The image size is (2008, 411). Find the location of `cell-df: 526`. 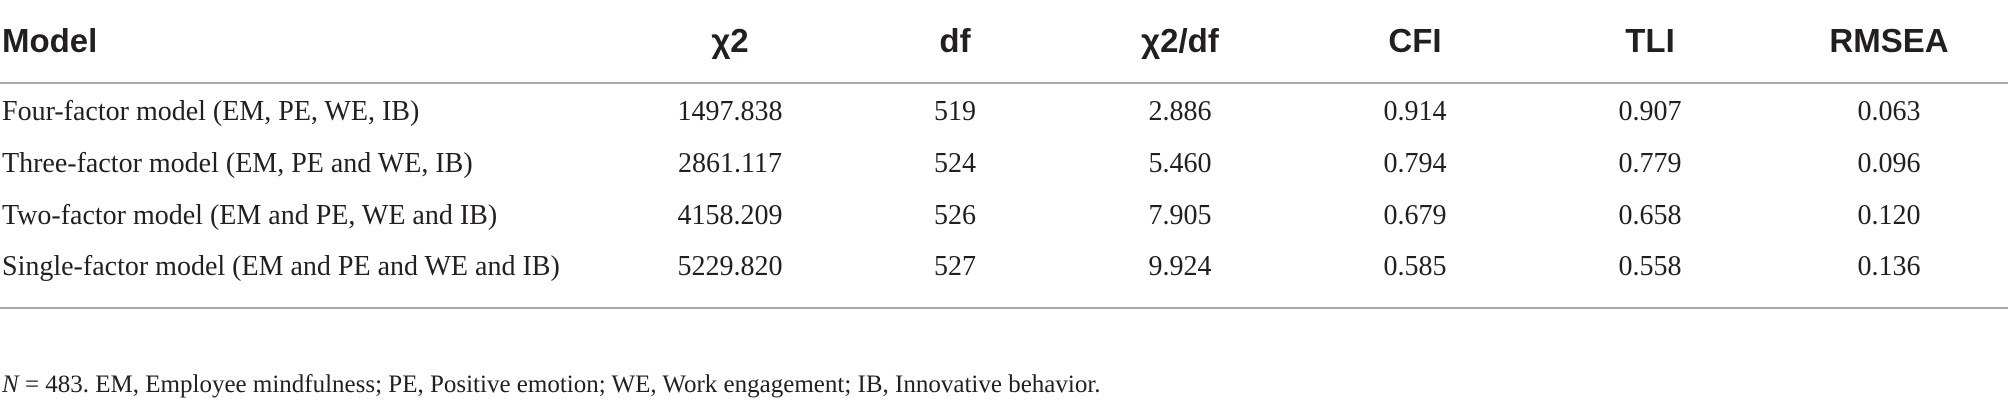

cell-df: 526 is located at coordinates (955, 215).